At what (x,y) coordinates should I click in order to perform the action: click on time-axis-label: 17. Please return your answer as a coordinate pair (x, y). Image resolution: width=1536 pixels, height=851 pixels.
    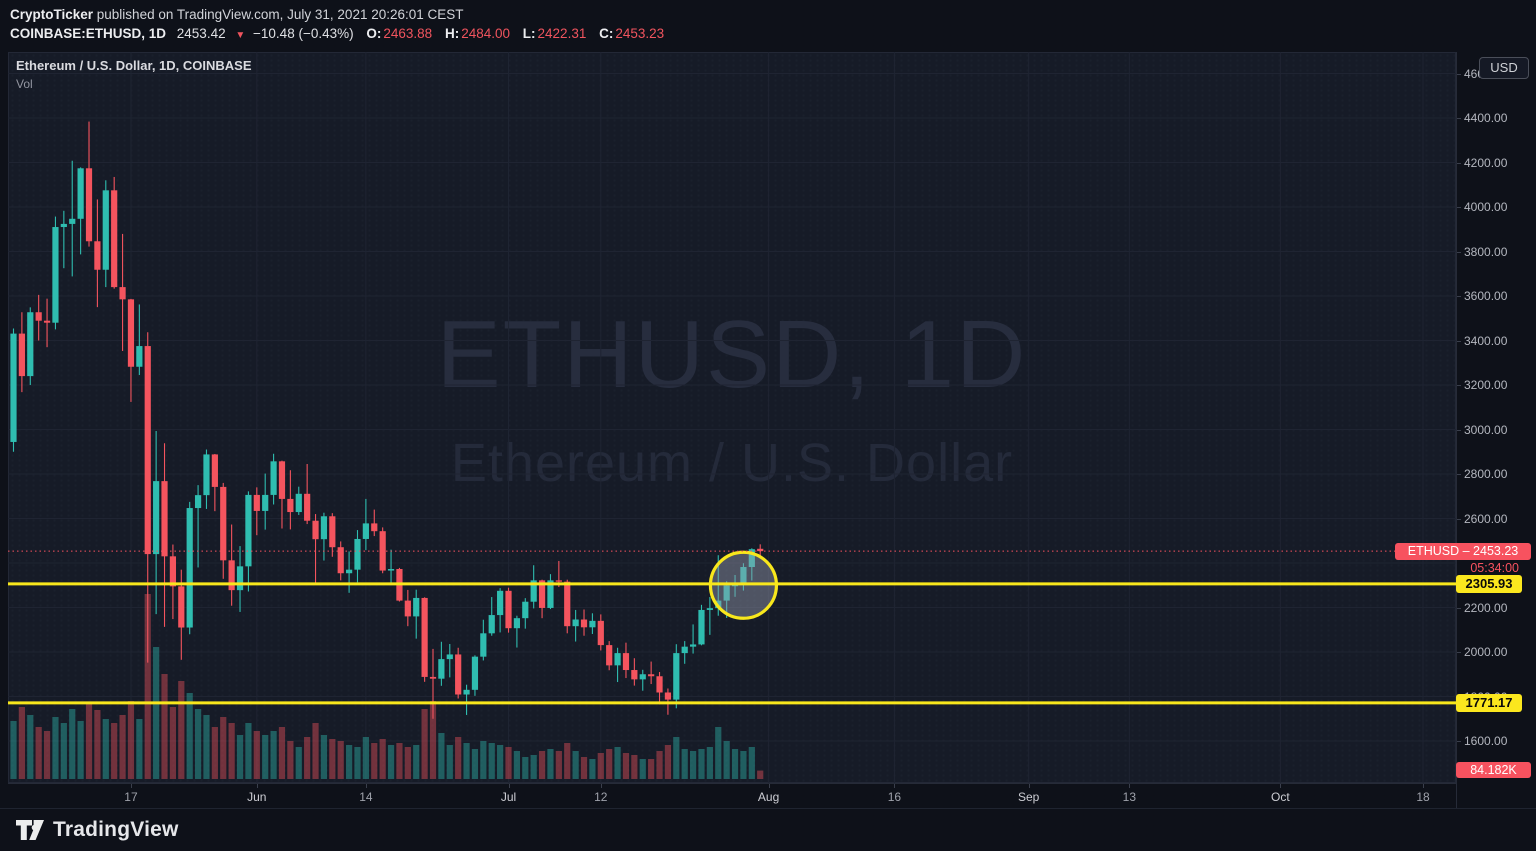
    Looking at the image, I should click on (131, 797).